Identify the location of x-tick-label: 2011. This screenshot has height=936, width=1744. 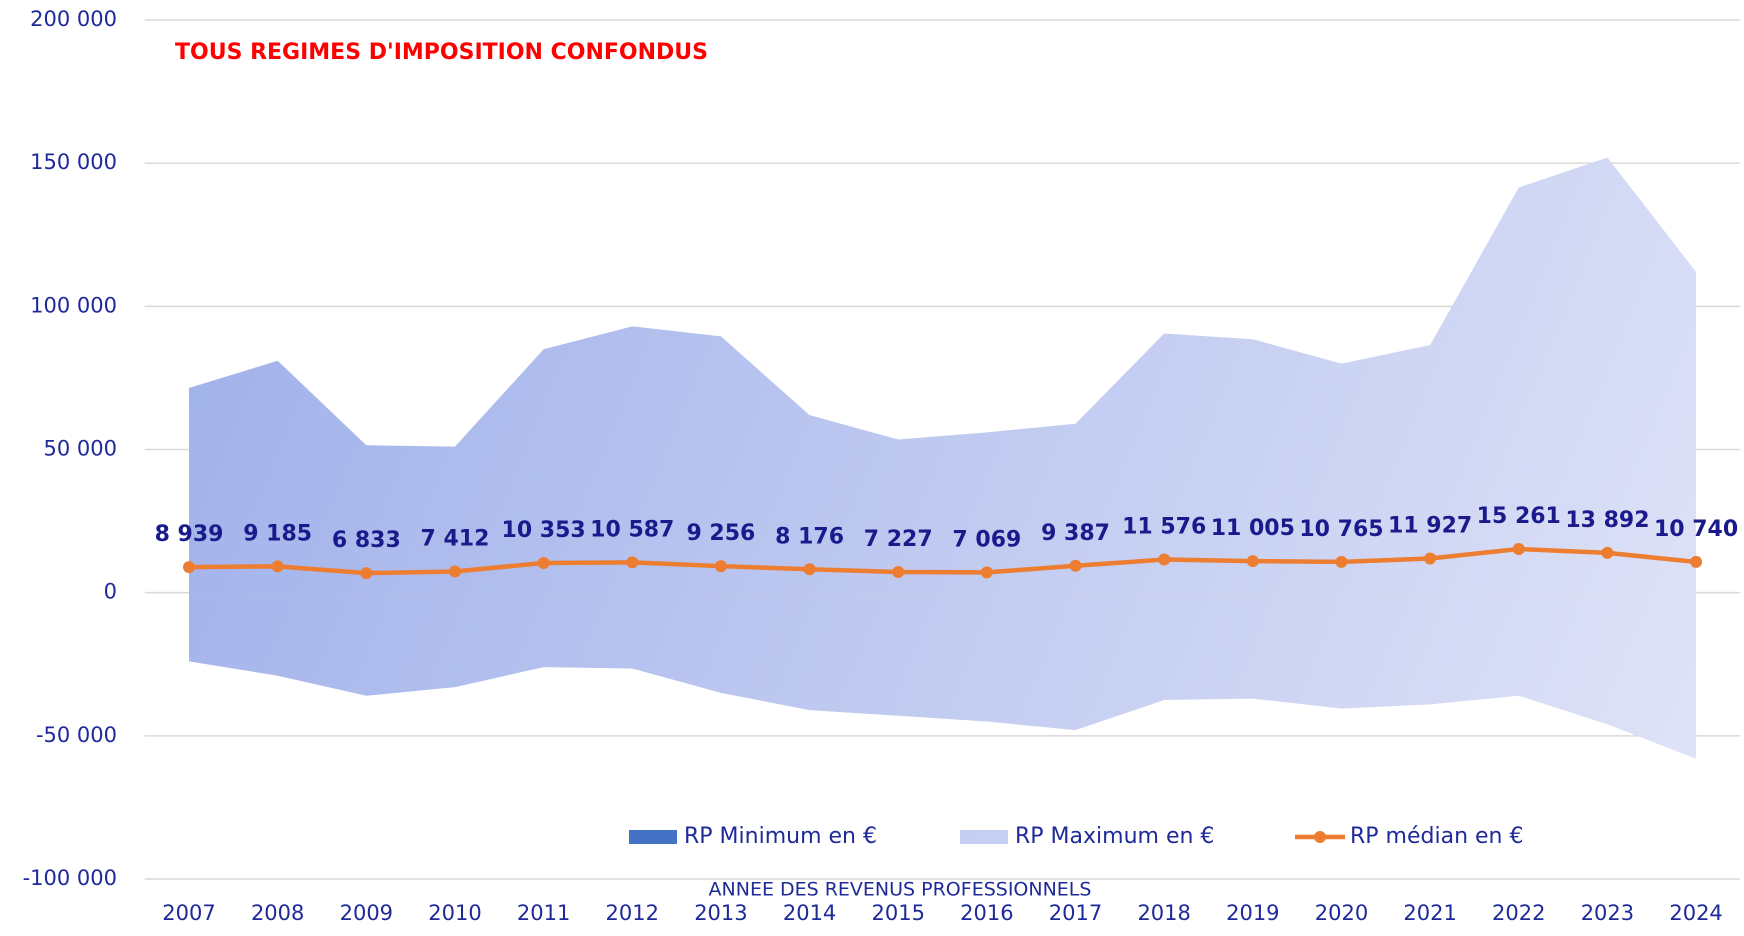
(543, 913).